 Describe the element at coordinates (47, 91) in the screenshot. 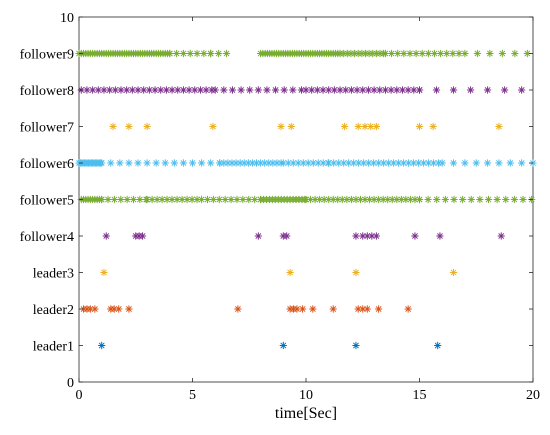

I see `y-tick-label: follower8` at that location.